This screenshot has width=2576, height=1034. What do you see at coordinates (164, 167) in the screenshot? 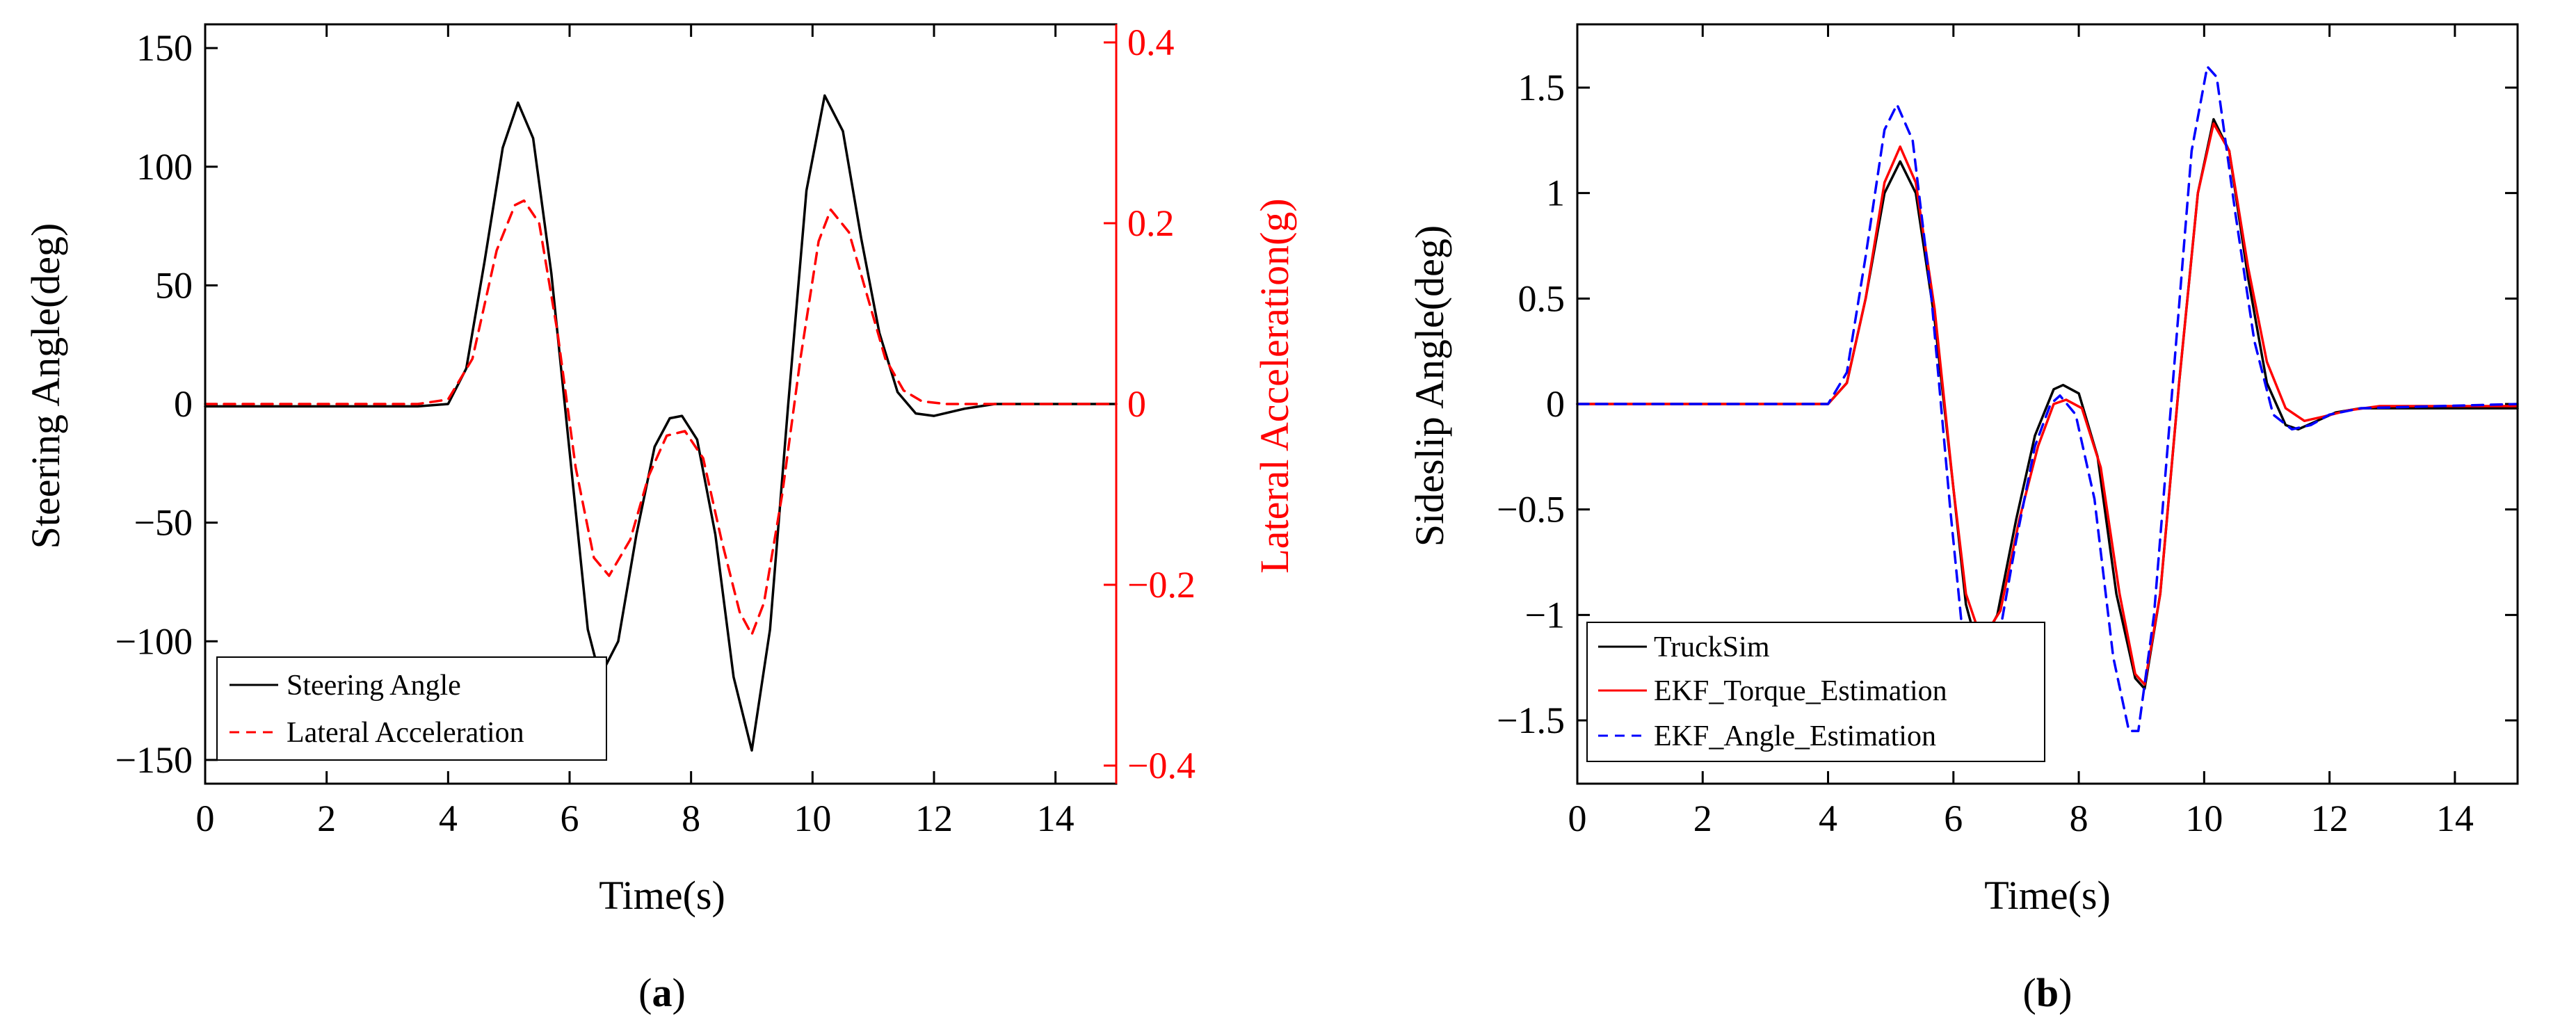
I see `a-y-tick-label: 100` at bounding box center [164, 167].